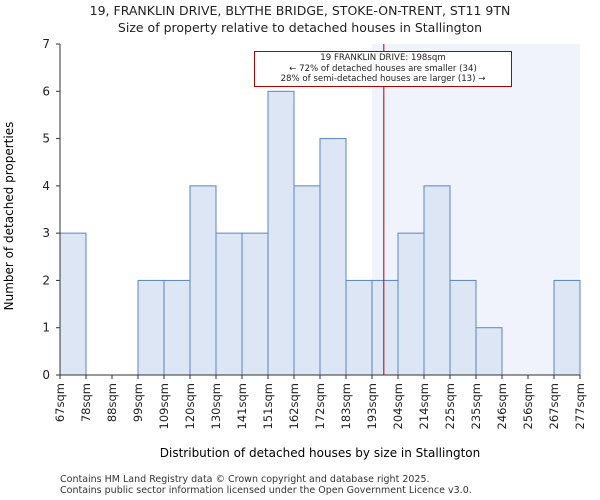 The image size is (600, 500). Describe the element at coordinates (46, 375) in the screenshot. I see `y-tick-label: 0` at that location.